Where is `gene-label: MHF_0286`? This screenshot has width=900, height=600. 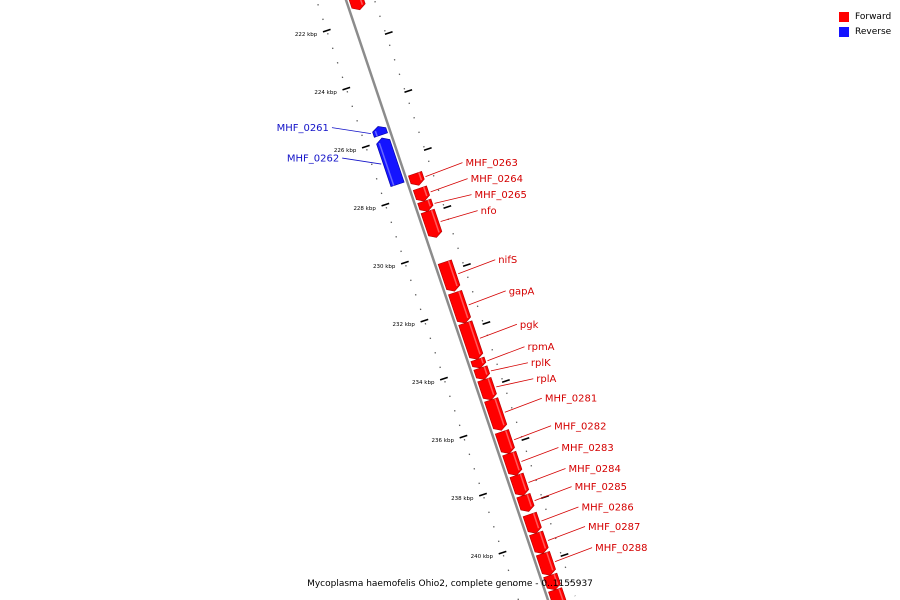 gene-label: MHF_0286 is located at coordinates (607, 507).